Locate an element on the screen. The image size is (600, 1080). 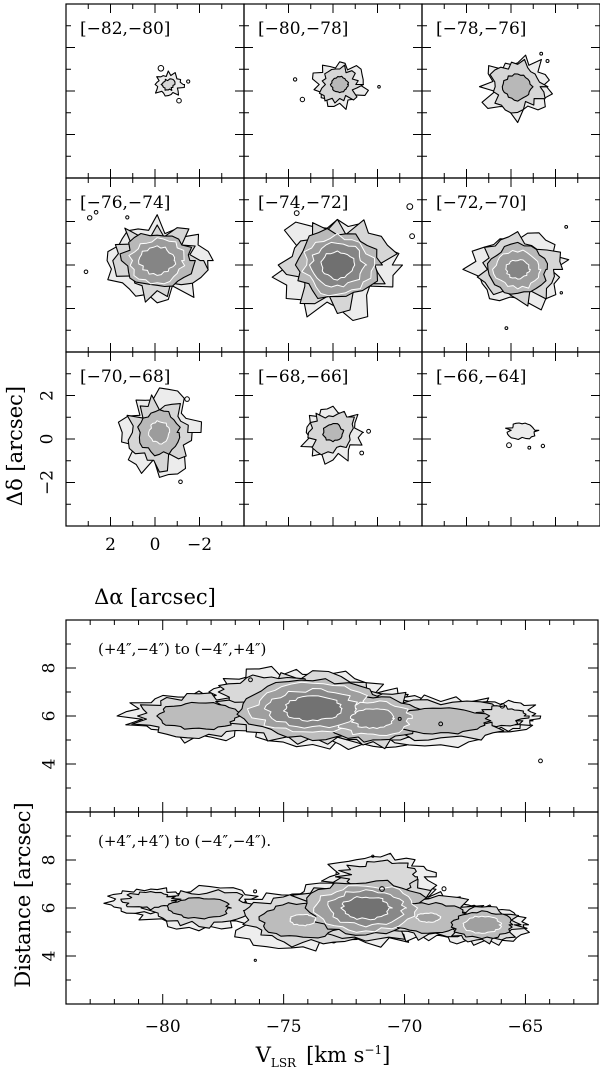
pv-xlabel: VLSR [km s−1] is located at coordinates (323, 1056).